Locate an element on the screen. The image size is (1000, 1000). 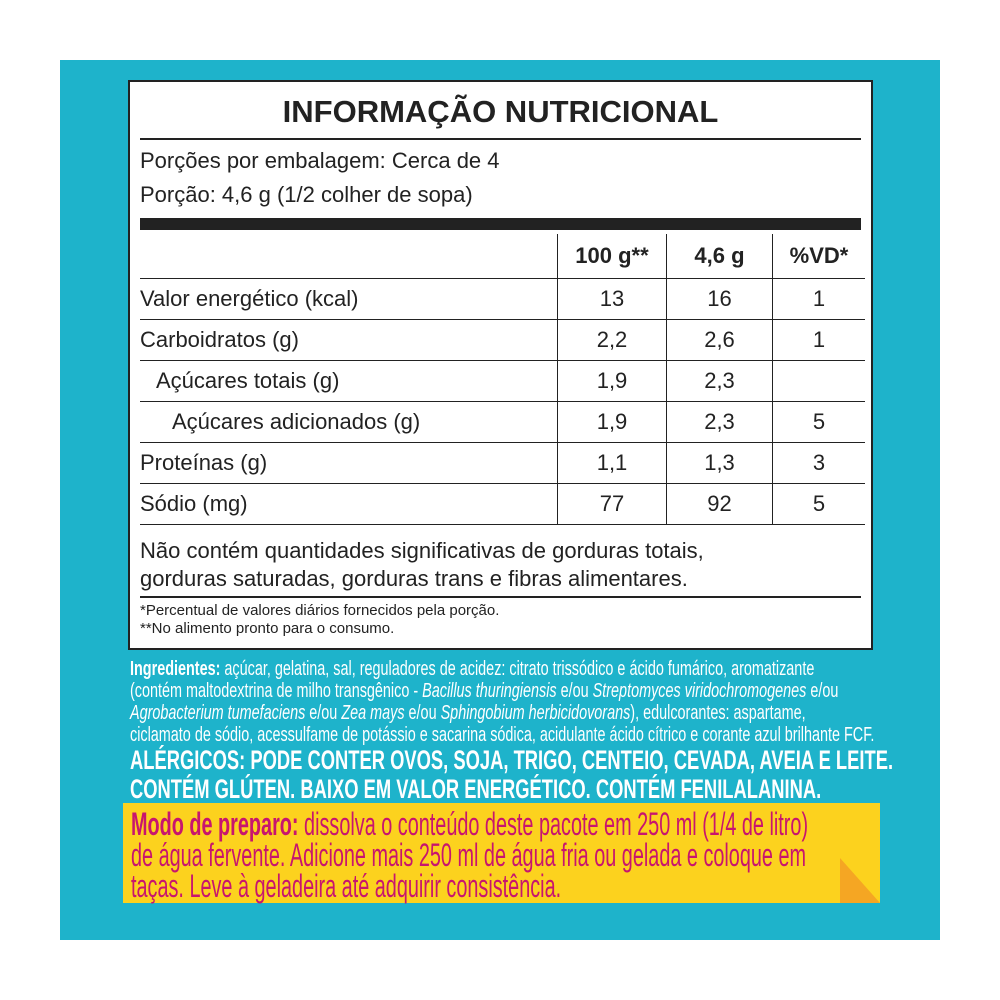
nutrient-name: Açúcares adicionados (g) is located at coordinates (349, 422).